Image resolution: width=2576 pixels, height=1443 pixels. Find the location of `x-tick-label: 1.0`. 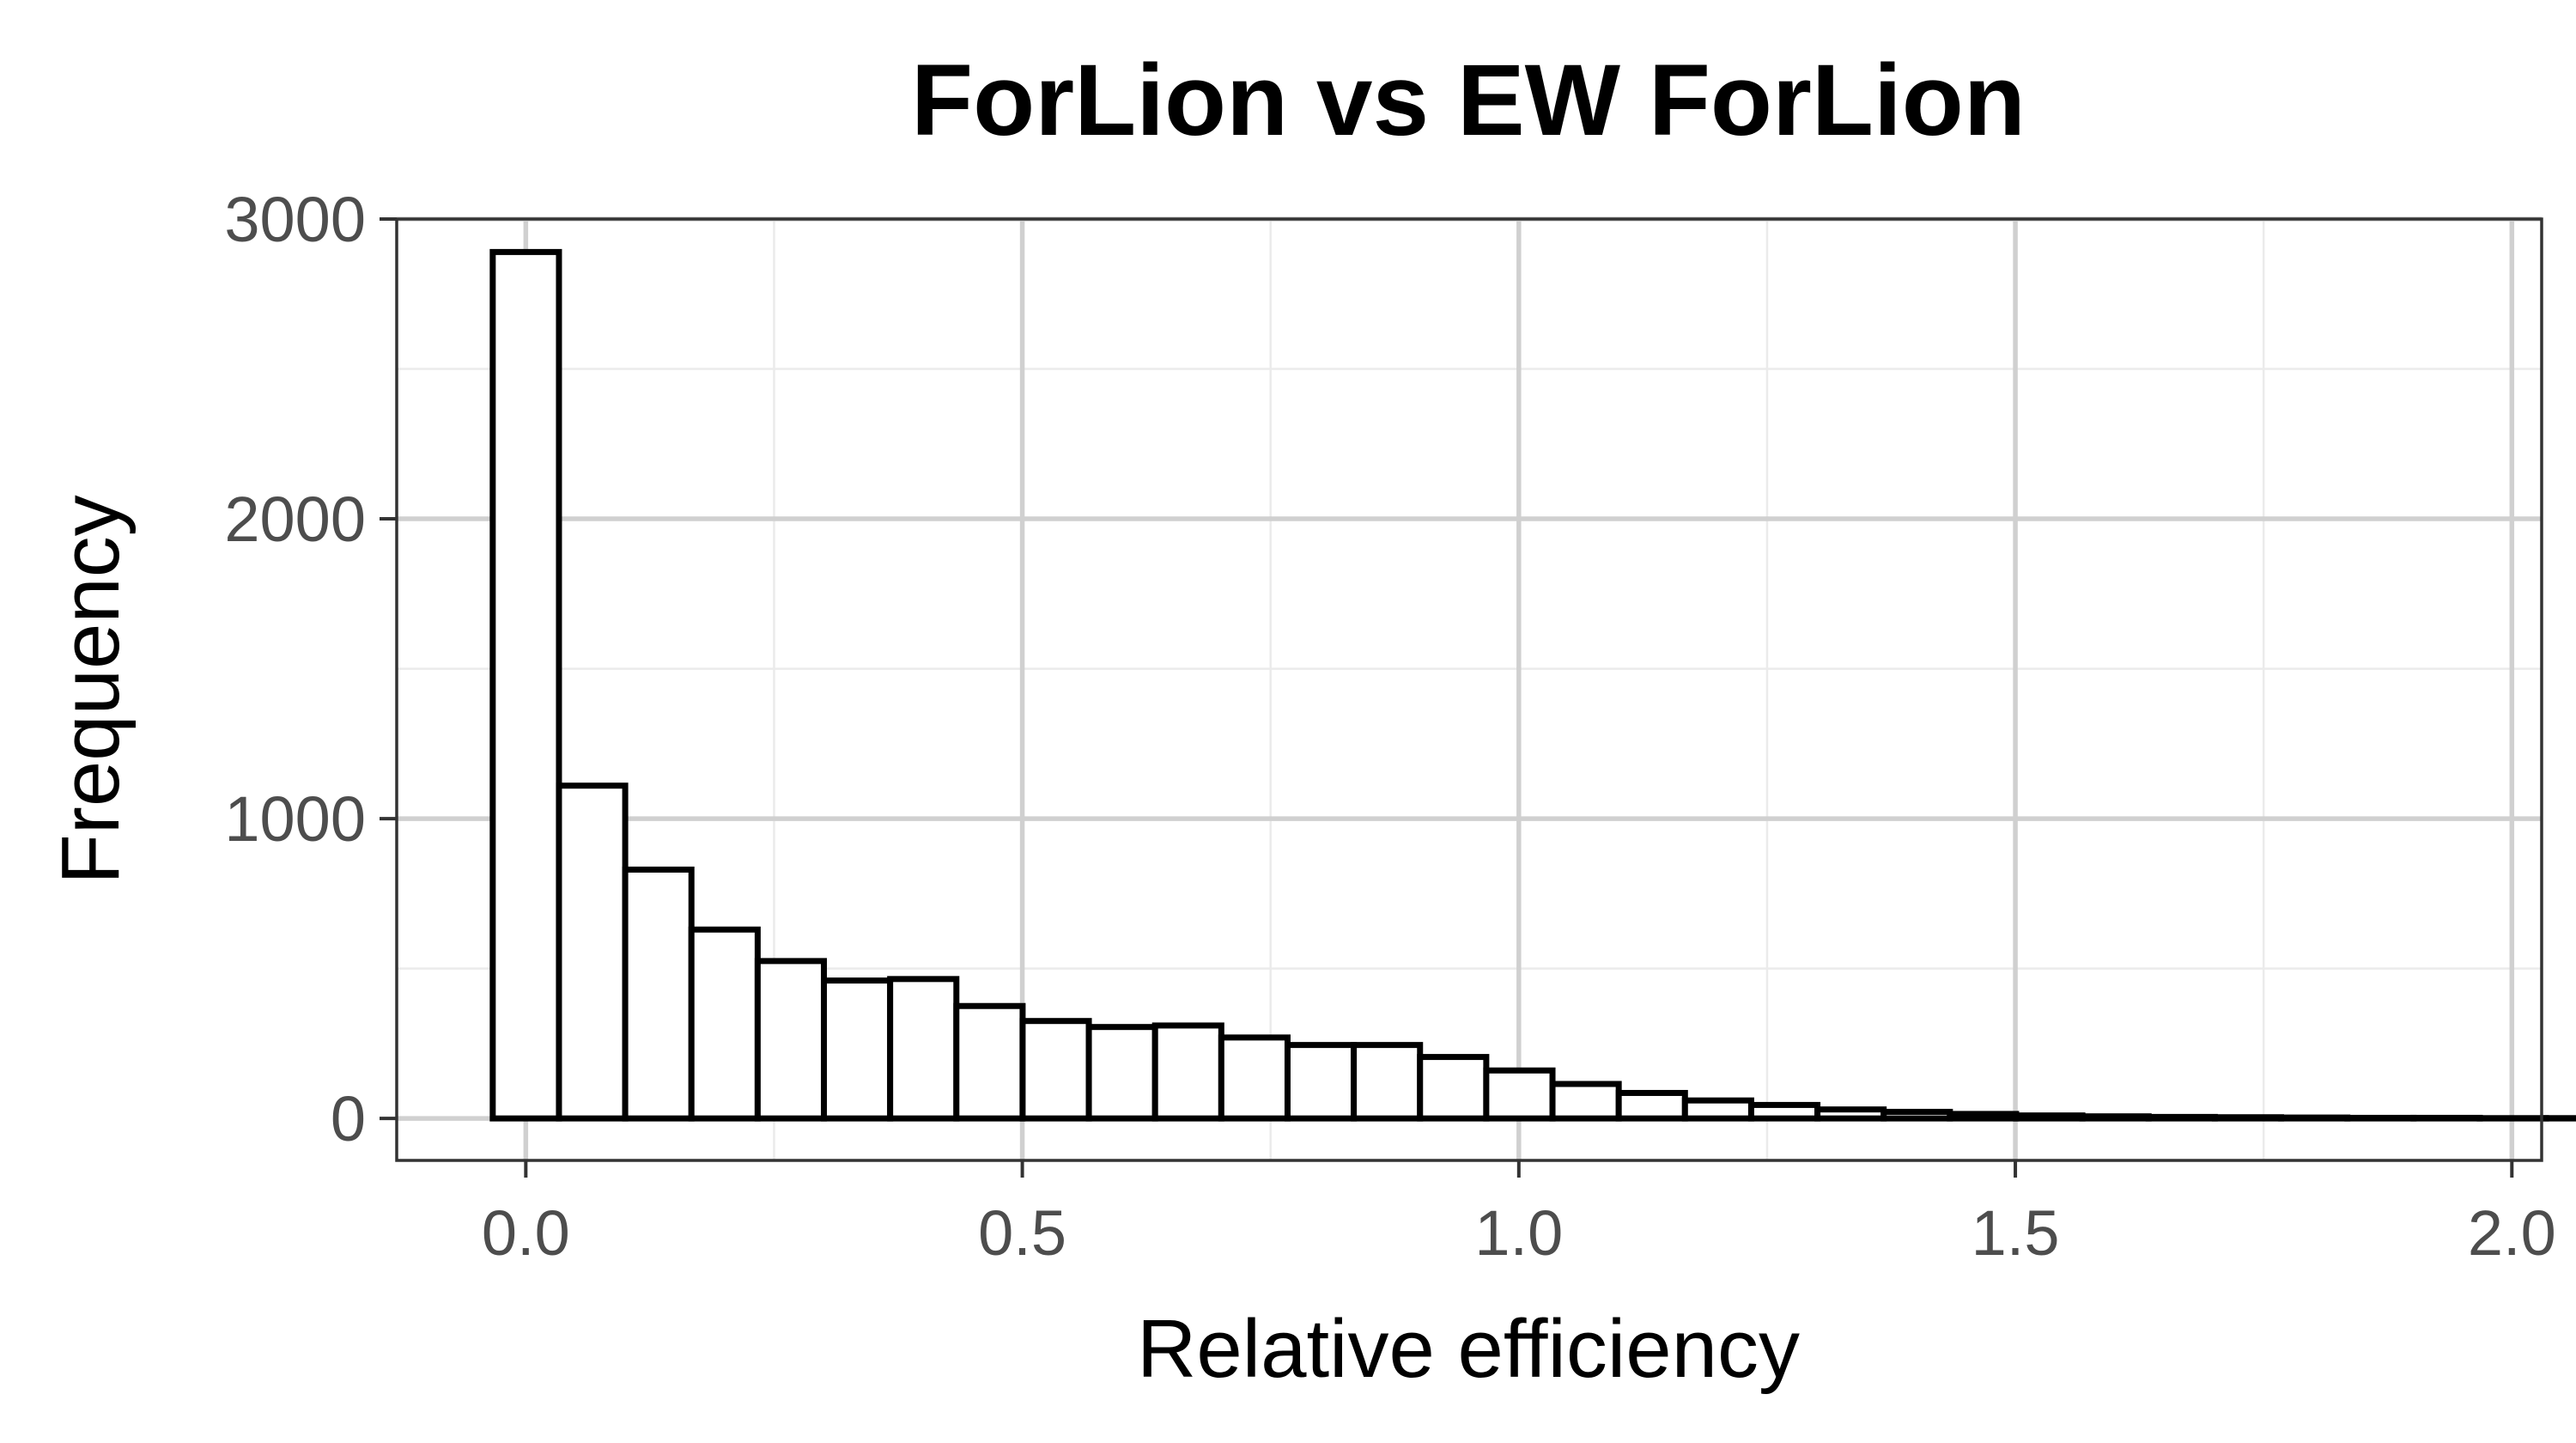

x-tick-label: 1.0 is located at coordinates (1518, 1233).